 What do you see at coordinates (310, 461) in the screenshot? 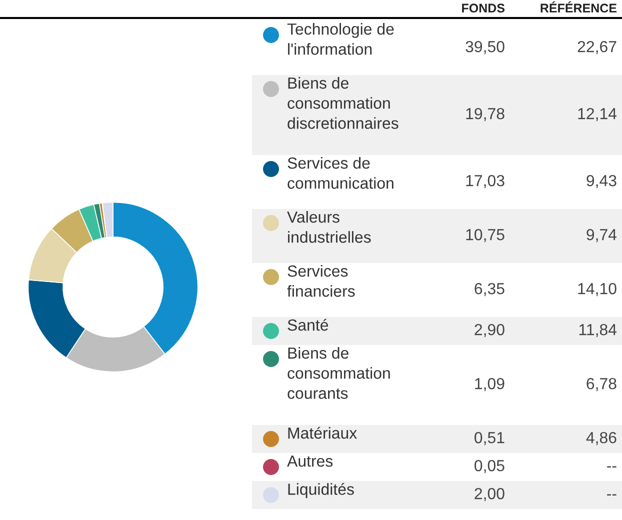
I see `legend-label: Autres` at bounding box center [310, 461].